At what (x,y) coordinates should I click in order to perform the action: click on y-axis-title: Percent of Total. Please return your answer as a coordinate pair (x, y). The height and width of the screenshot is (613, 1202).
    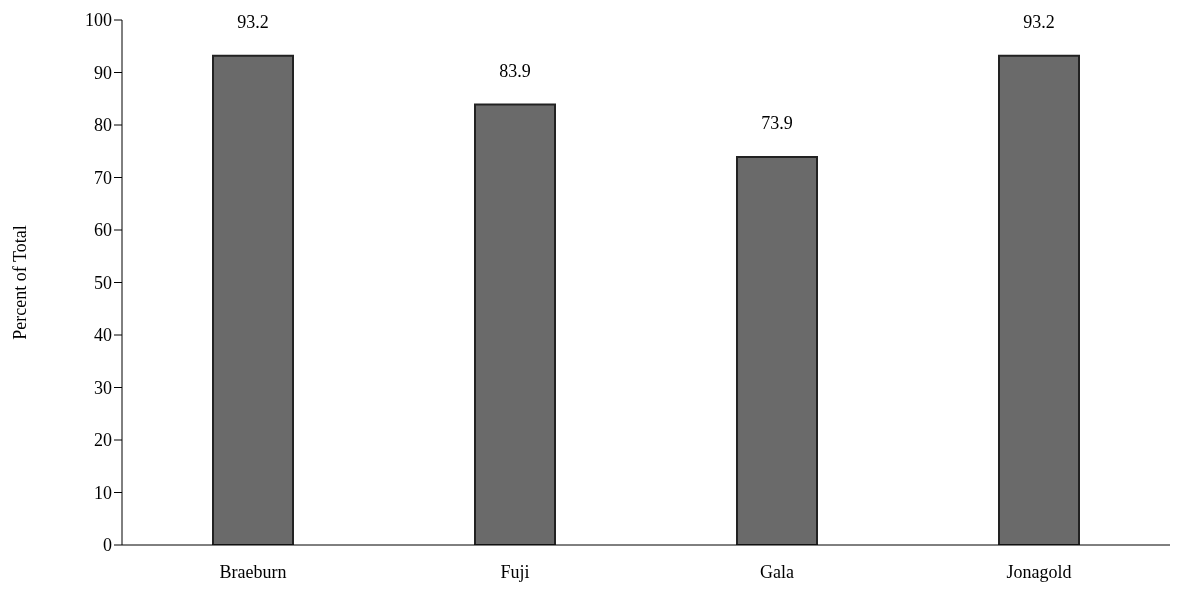
    Looking at the image, I should click on (20, 282).